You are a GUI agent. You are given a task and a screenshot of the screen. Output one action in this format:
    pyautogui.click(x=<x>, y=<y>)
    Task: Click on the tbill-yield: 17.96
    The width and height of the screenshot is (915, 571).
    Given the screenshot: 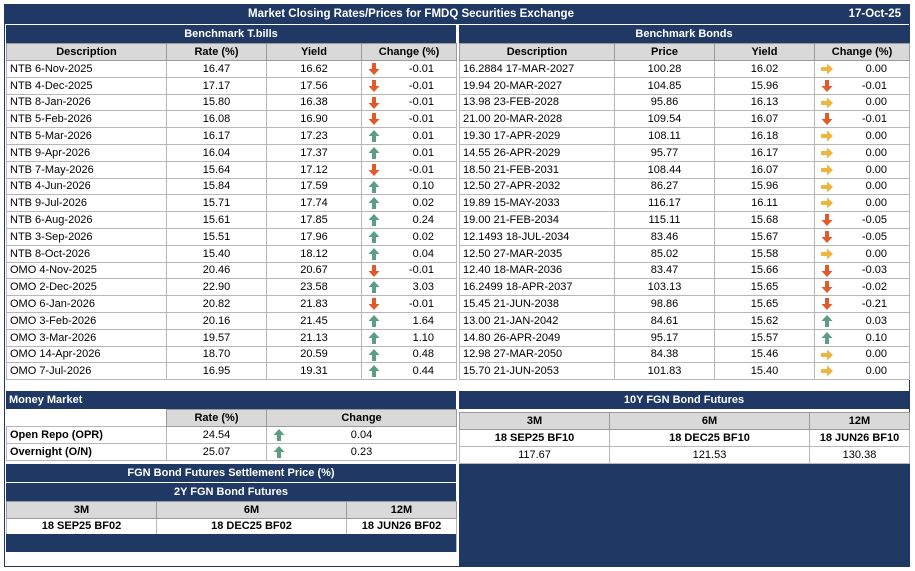 What is the action you would take?
    pyautogui.click(x=314, y=236)
    